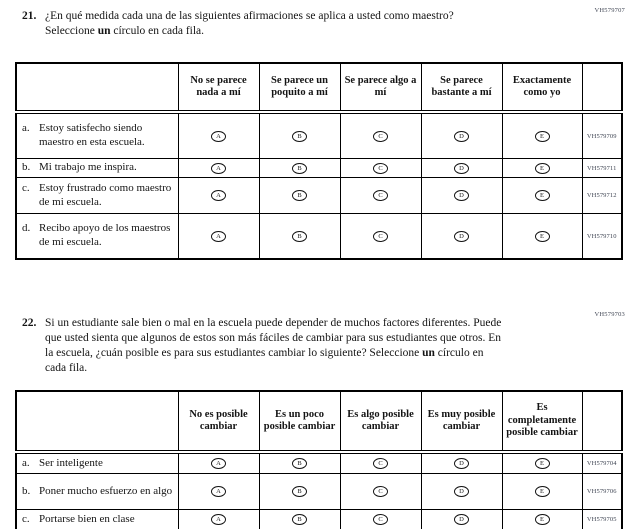 Image resolution: width=638 pixels, height=529 pixels. Describe the element at coordinates (602, 422) in the screenshot. I see `code-header-cell` at that location.